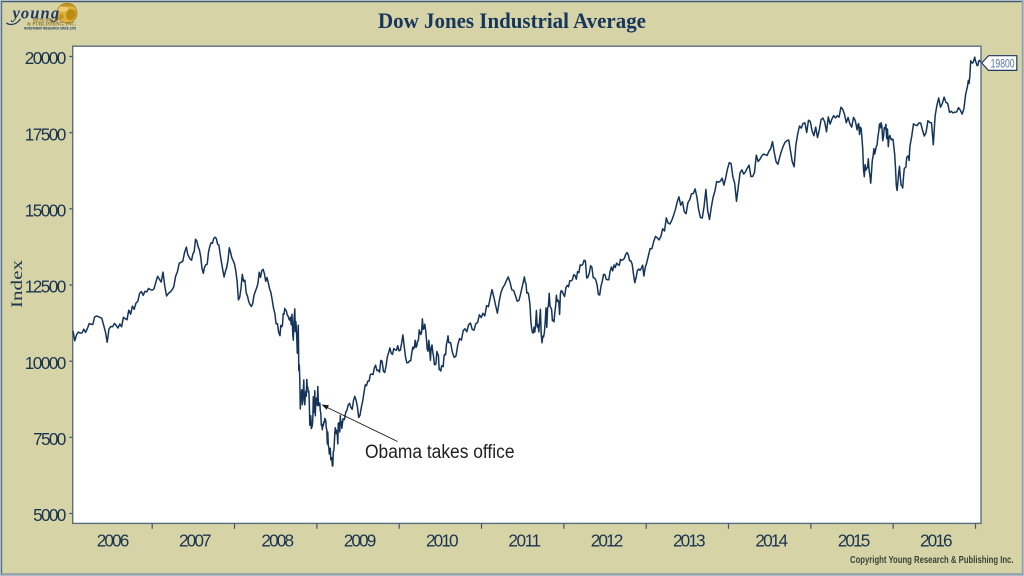 Image resolution: width=1024 pixels, height=576 pixels. I want to click on svg-text: & PUBLISHING, INC., so click(52, 25).